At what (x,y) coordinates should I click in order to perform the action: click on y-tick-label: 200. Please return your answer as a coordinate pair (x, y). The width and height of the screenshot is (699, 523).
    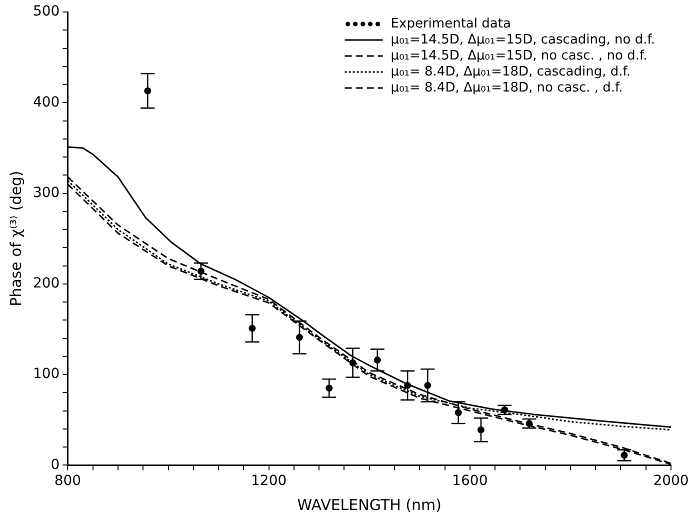
    Looking at the image, I should click on (46, 284).